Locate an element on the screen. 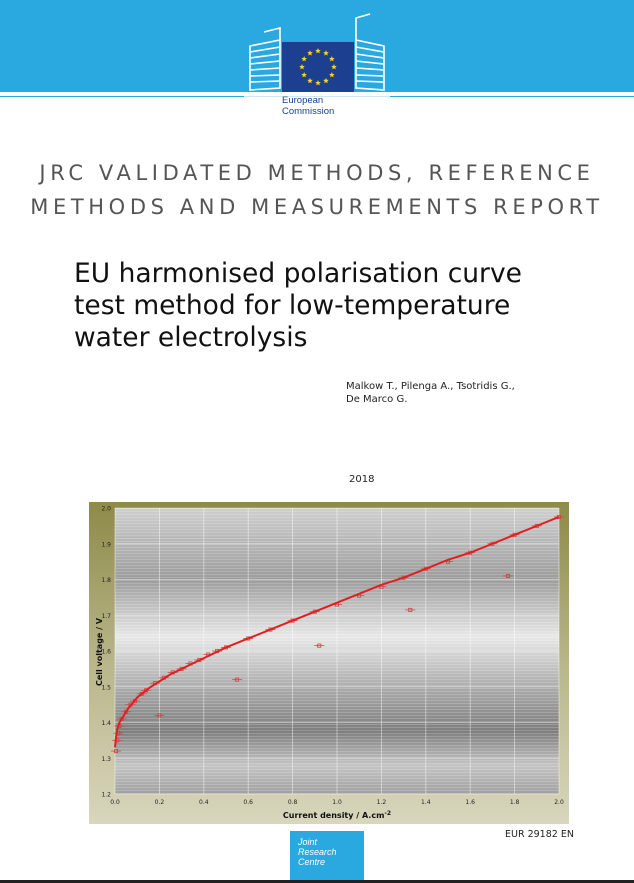 This screenshot has height=883, width=634. jrc-logo: Joint Research Centre is located at coordinates (327, 855).